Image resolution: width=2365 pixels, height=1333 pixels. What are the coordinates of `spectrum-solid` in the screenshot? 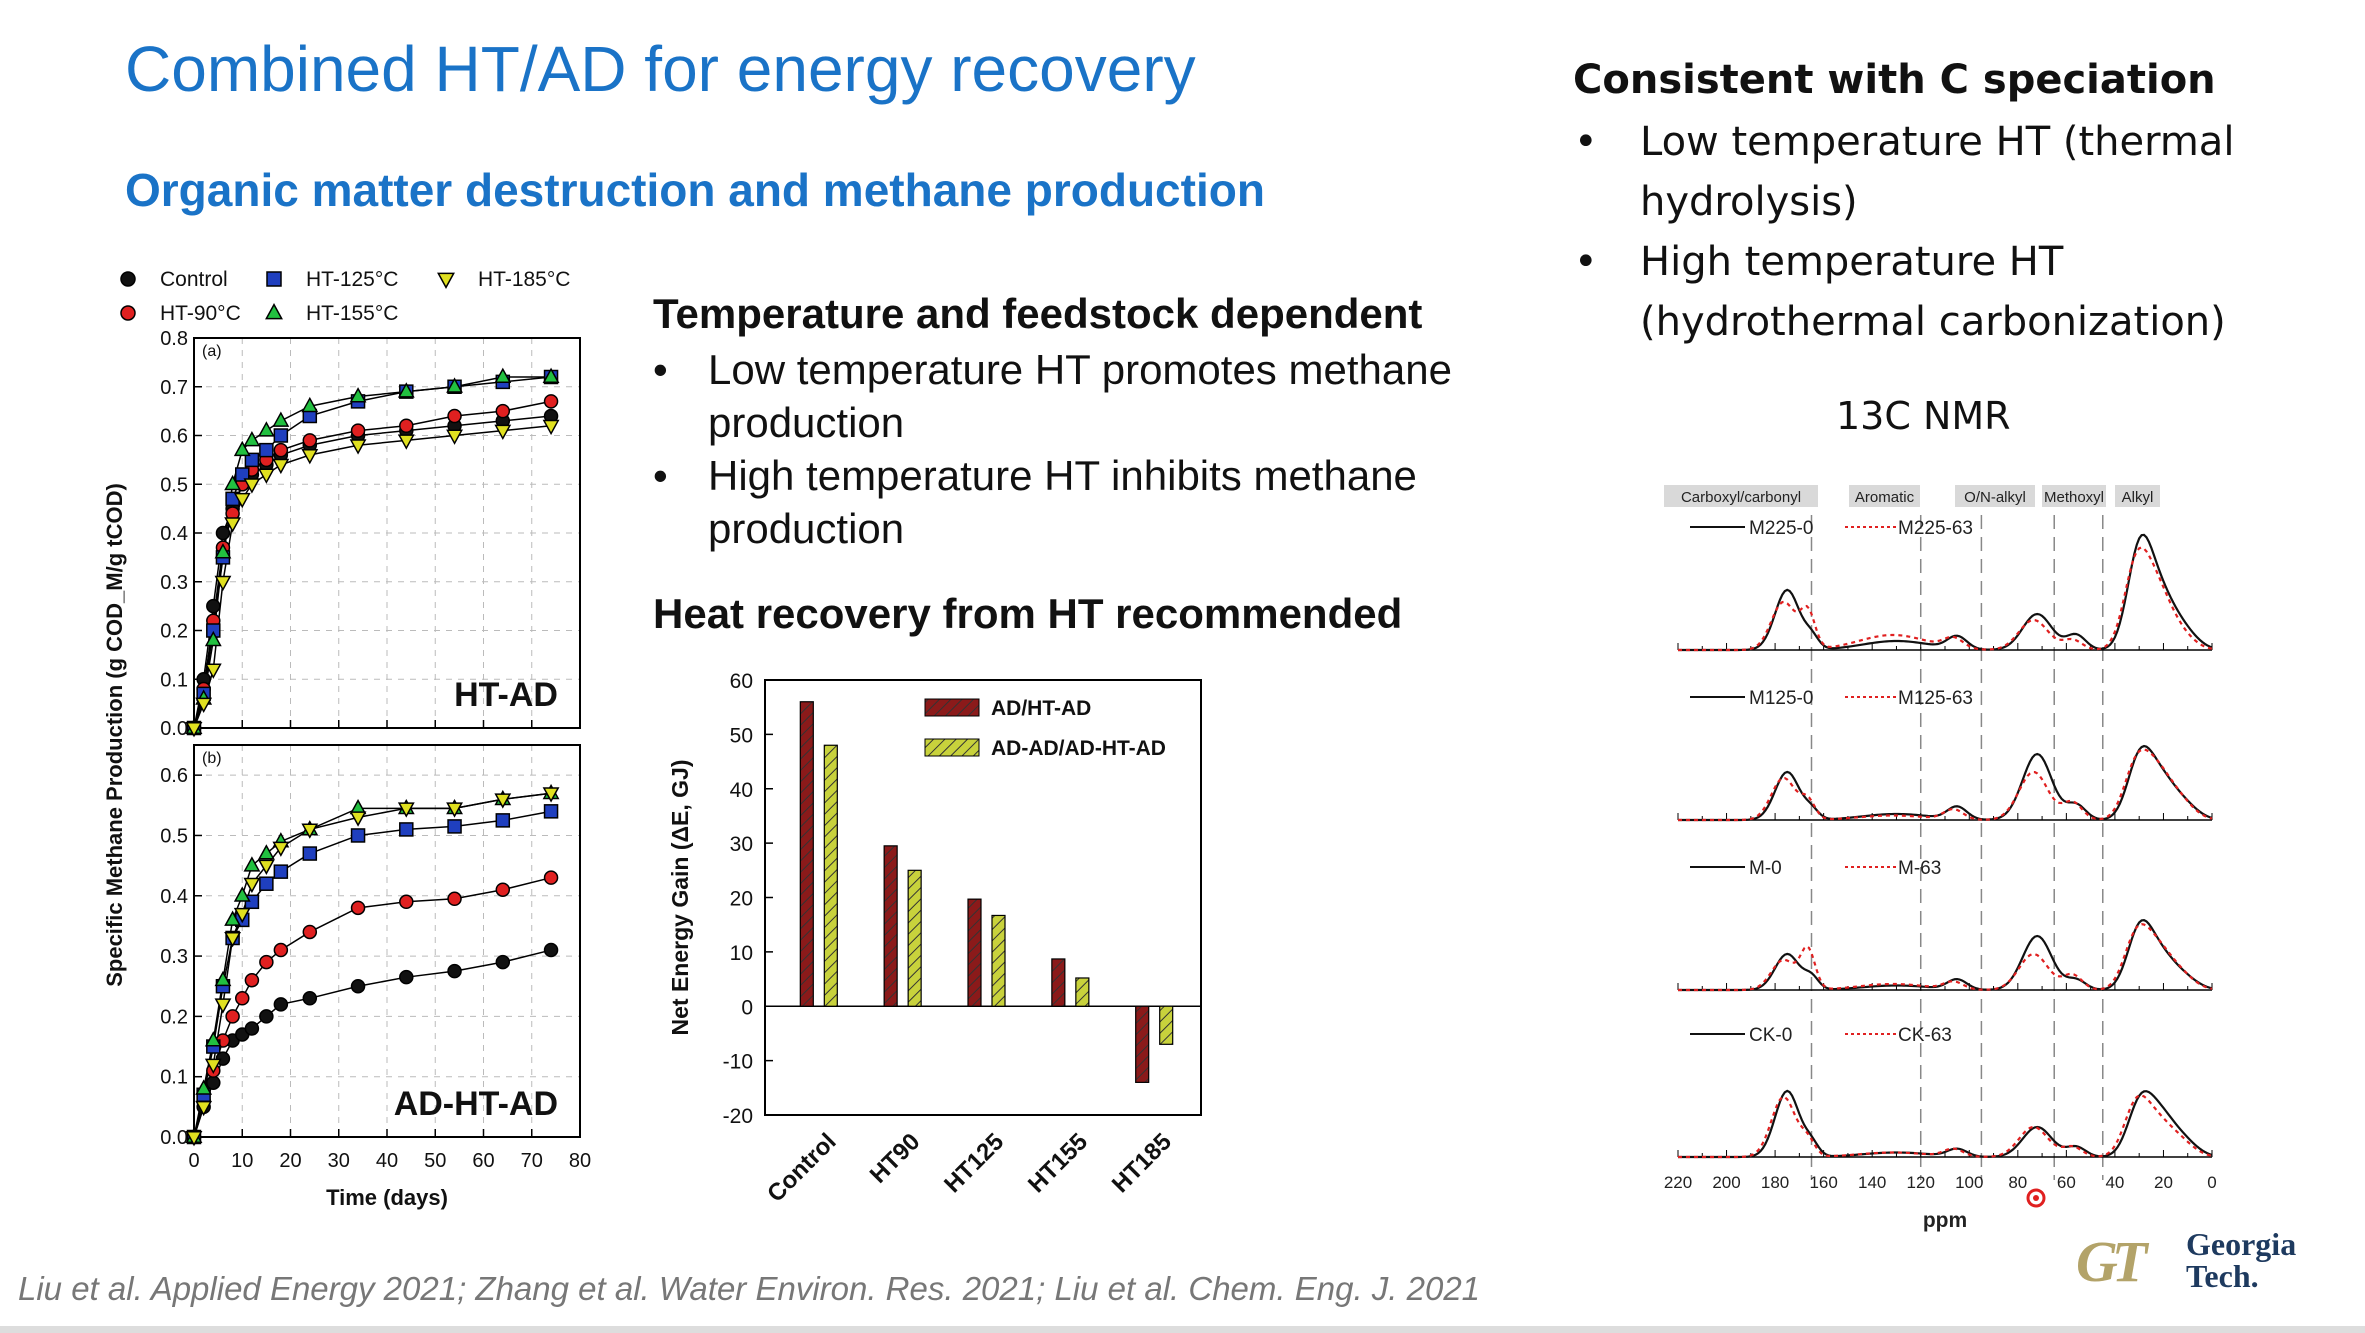 It's located at (1945, 783).